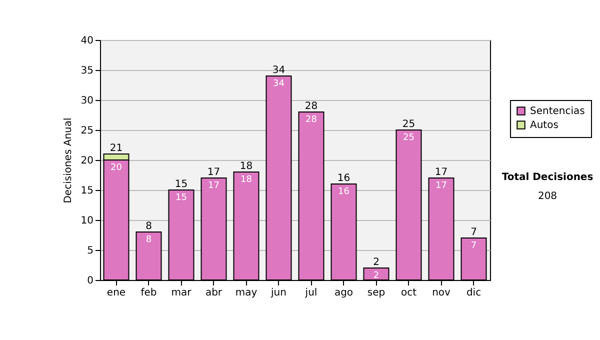 The width and height of the screenshot is (600, 340). I want to click on x-tick-label: dic, so click(474, 293).